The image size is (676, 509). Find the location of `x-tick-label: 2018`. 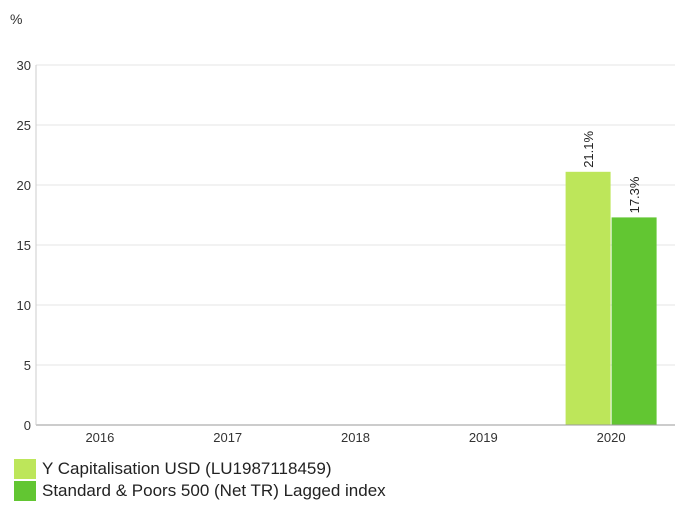

x-tick-label: 2018 is located at coordinates (355, 437).